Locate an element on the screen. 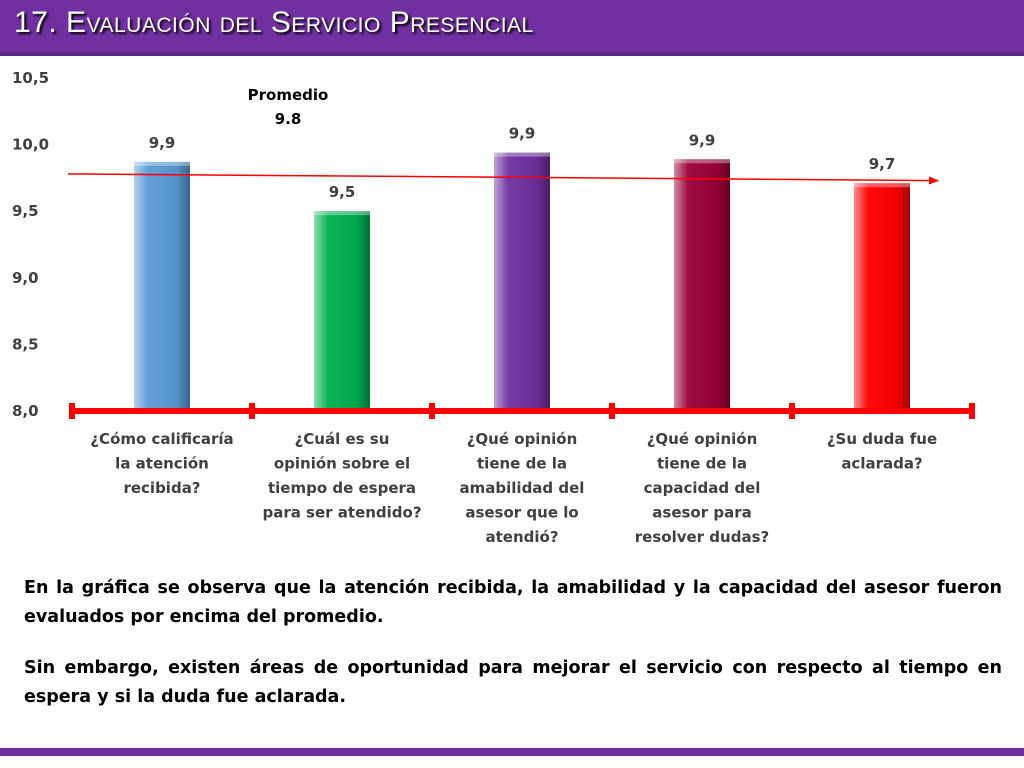 This screenshot has height=768, width=1024. category-label-line: amabilidad del is located at coordinates (522, 488).